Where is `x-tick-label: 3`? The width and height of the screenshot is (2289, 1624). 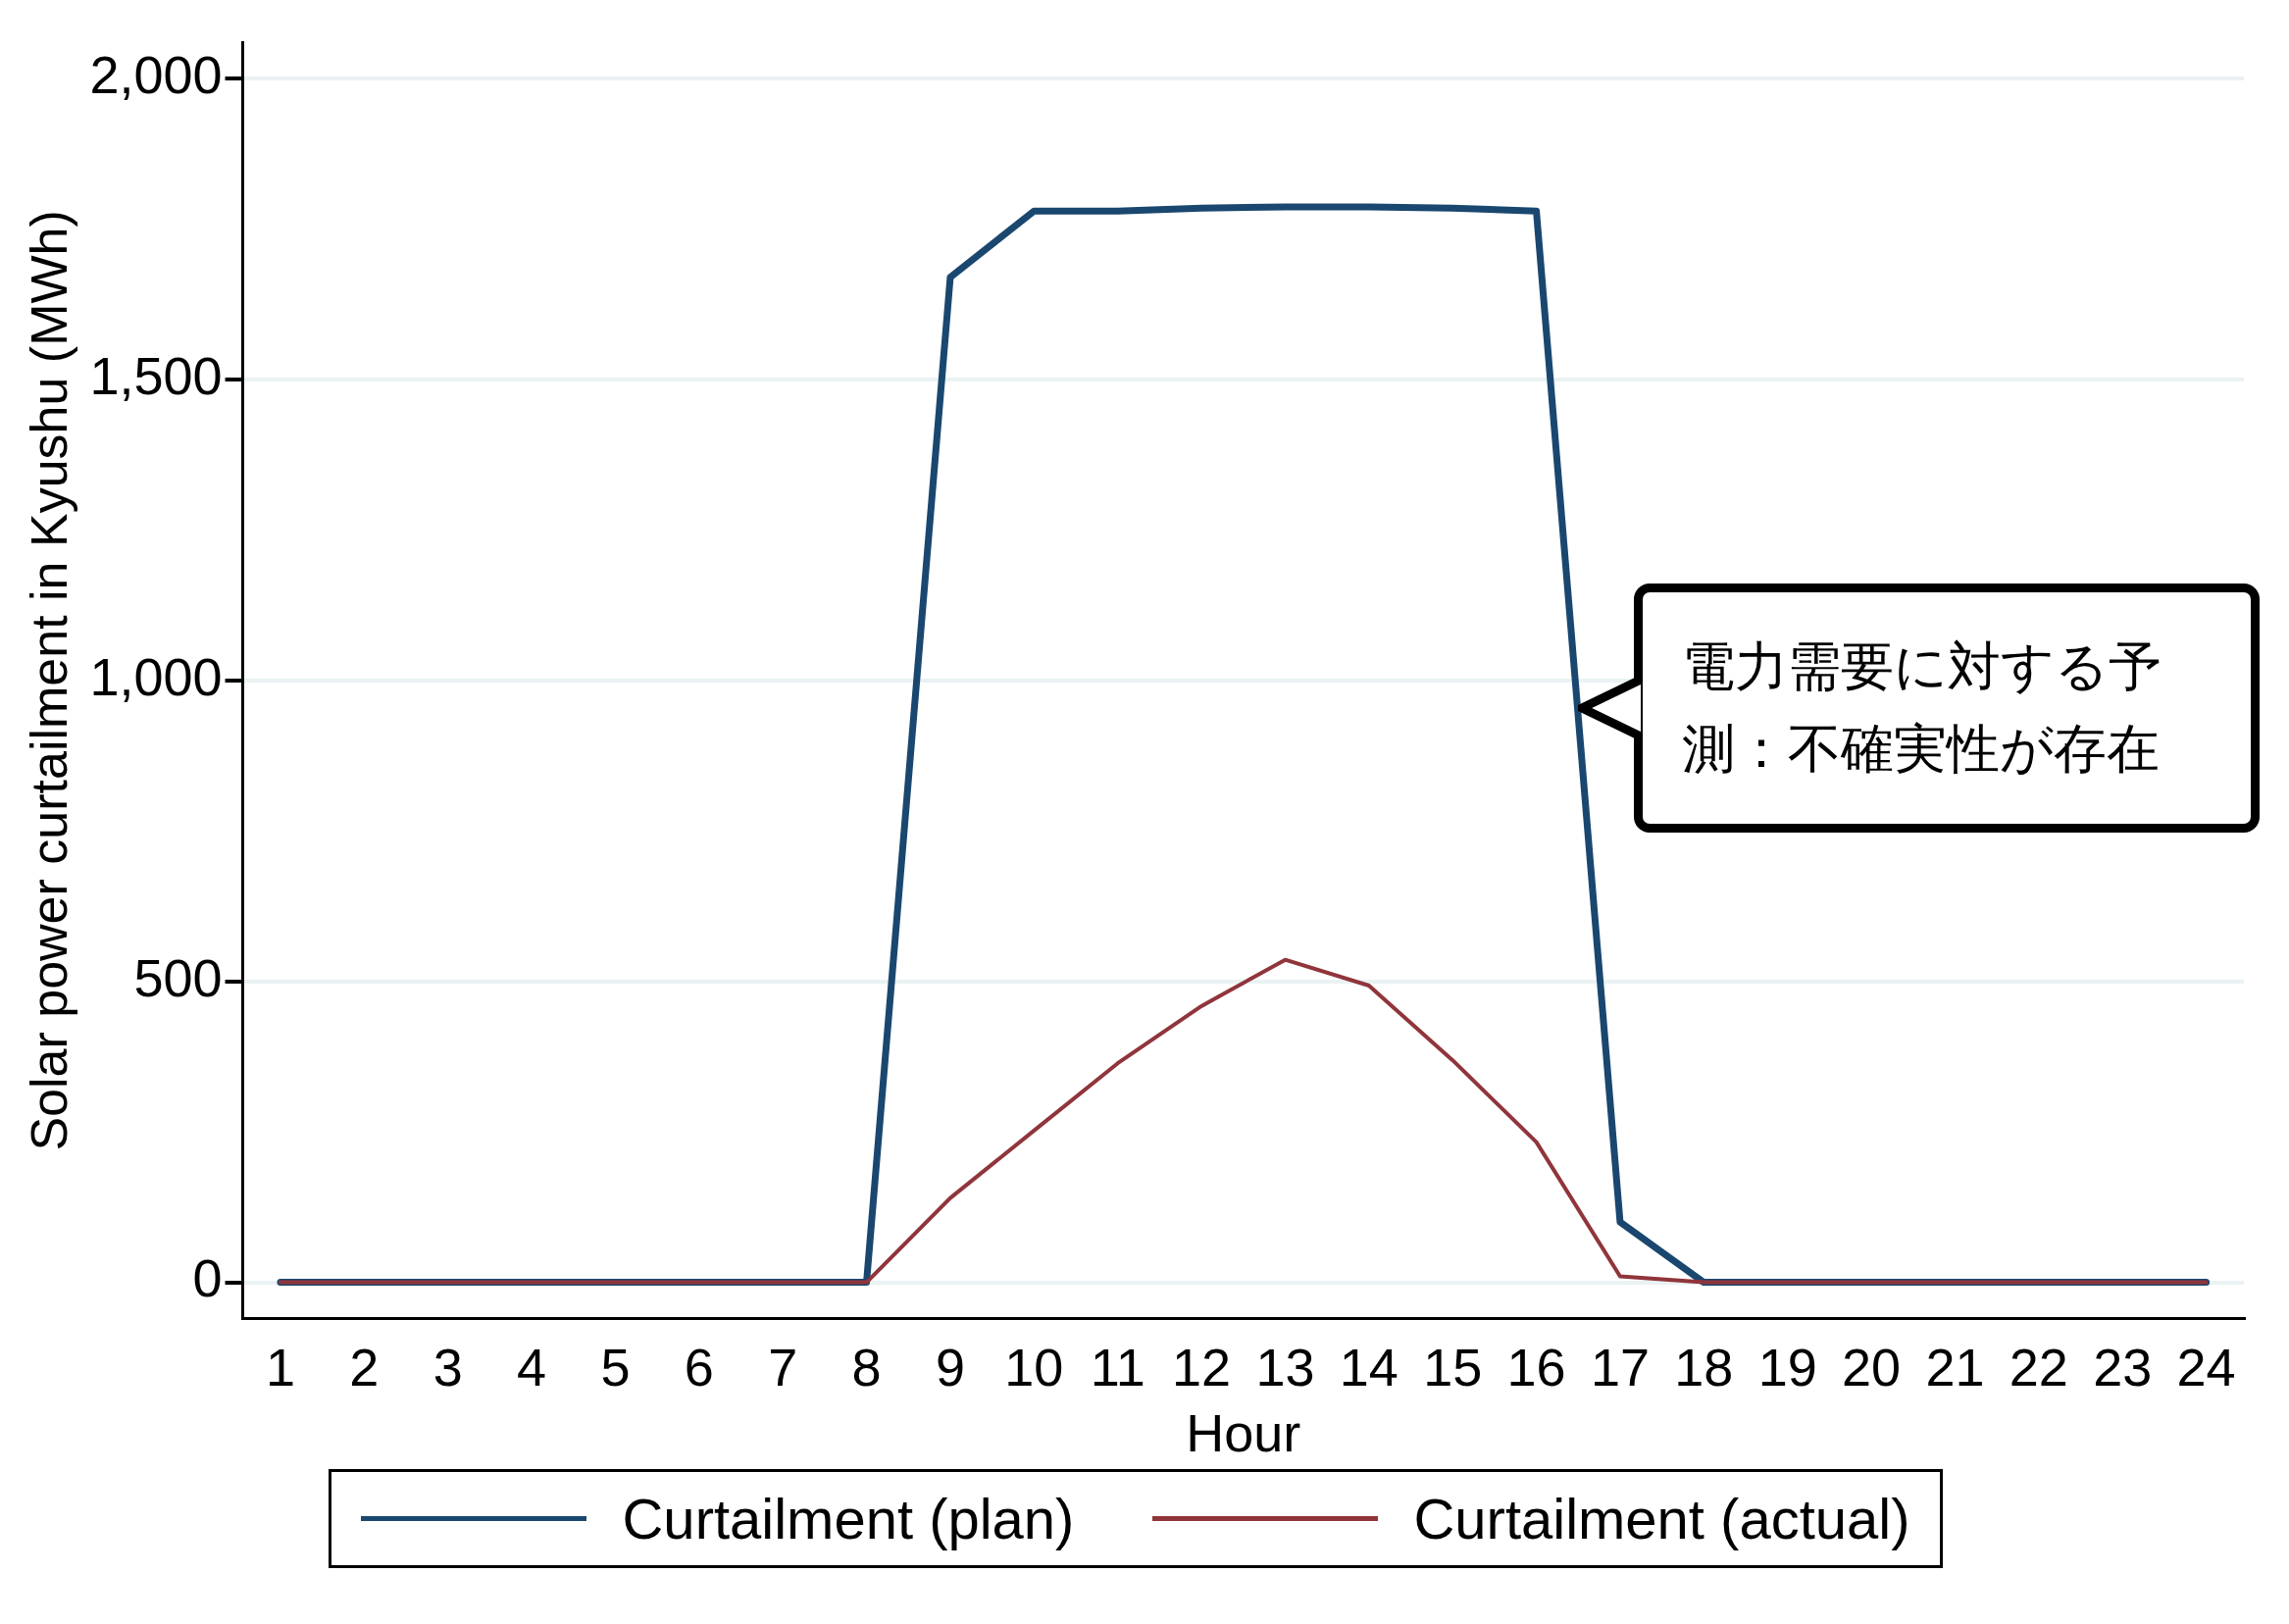 x-tick-label: 3 is located at coordinates (447, 1366).